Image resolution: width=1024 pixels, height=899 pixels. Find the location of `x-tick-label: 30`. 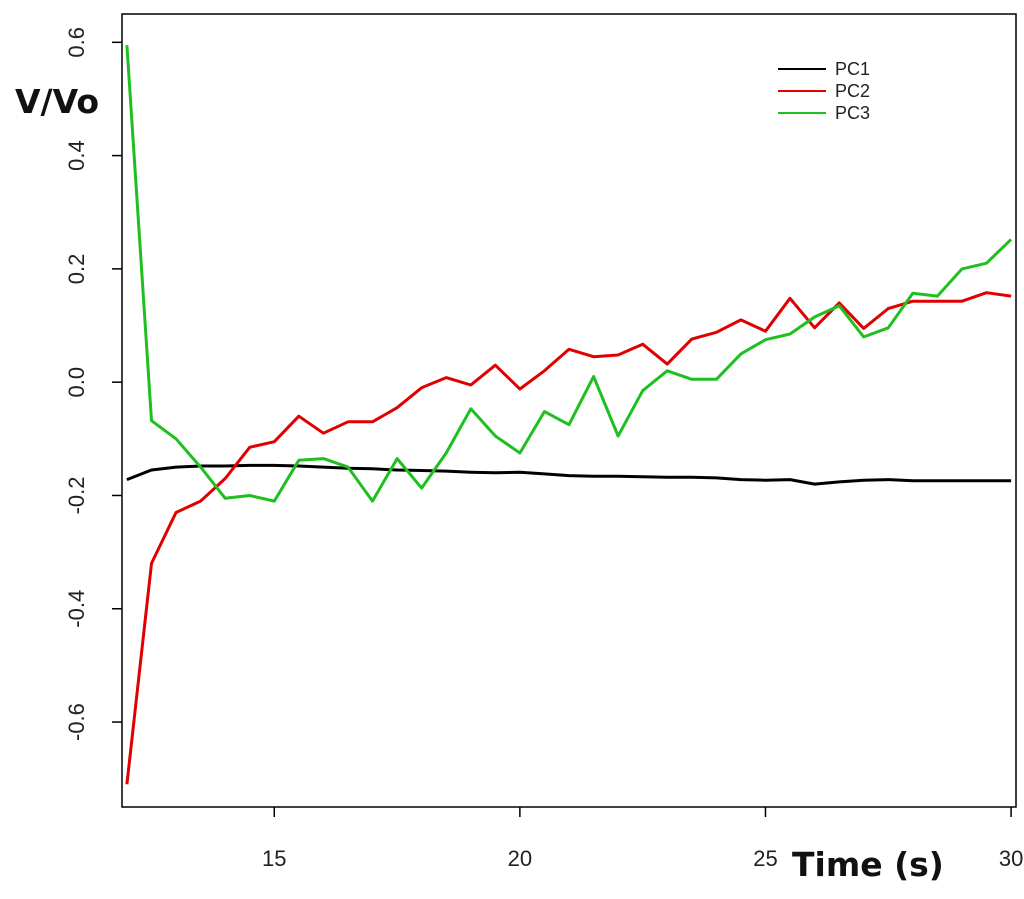

x-tick-label: 30 is located at coordinates (1011, 858).